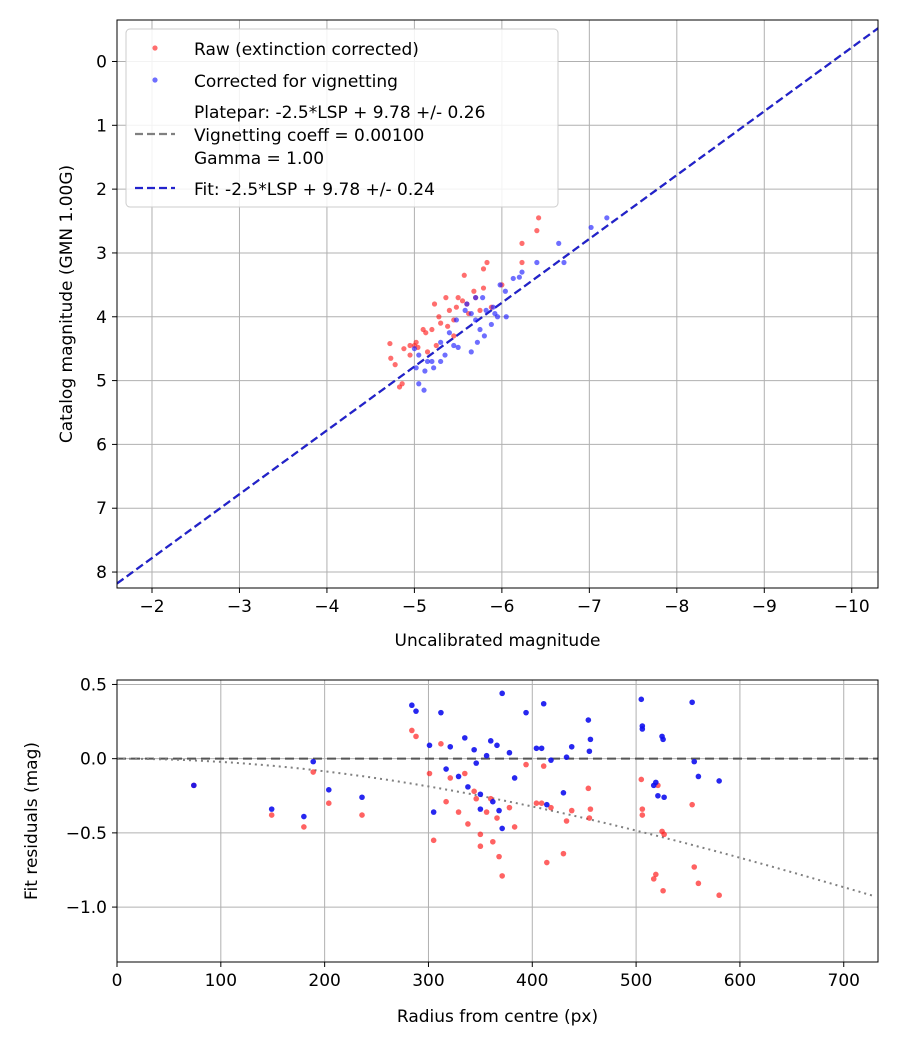 The height and width of the screenshot is (1050, 900). What do you see at coordinates (151, 607) in the screenshot?
I see `x-tick-label: −2` at bounding box center [151, 607].